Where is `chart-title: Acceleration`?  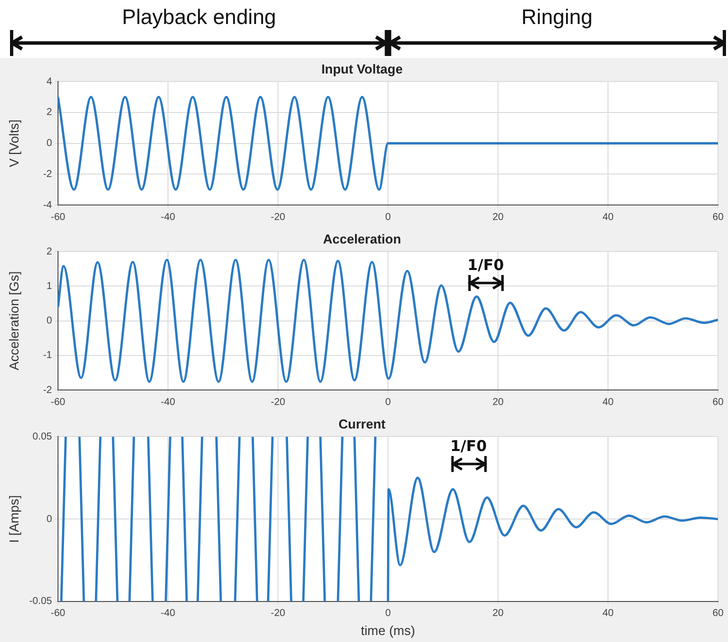
chart-title: Acceleration is located at coordinates (362, 238).